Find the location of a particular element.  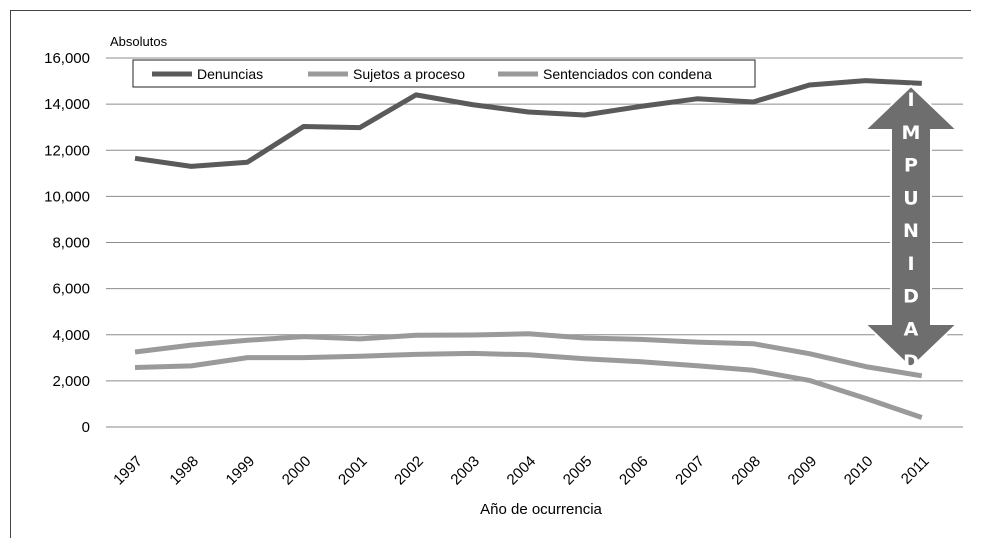

series-line-denuncias is located at coordinates (528, 123).